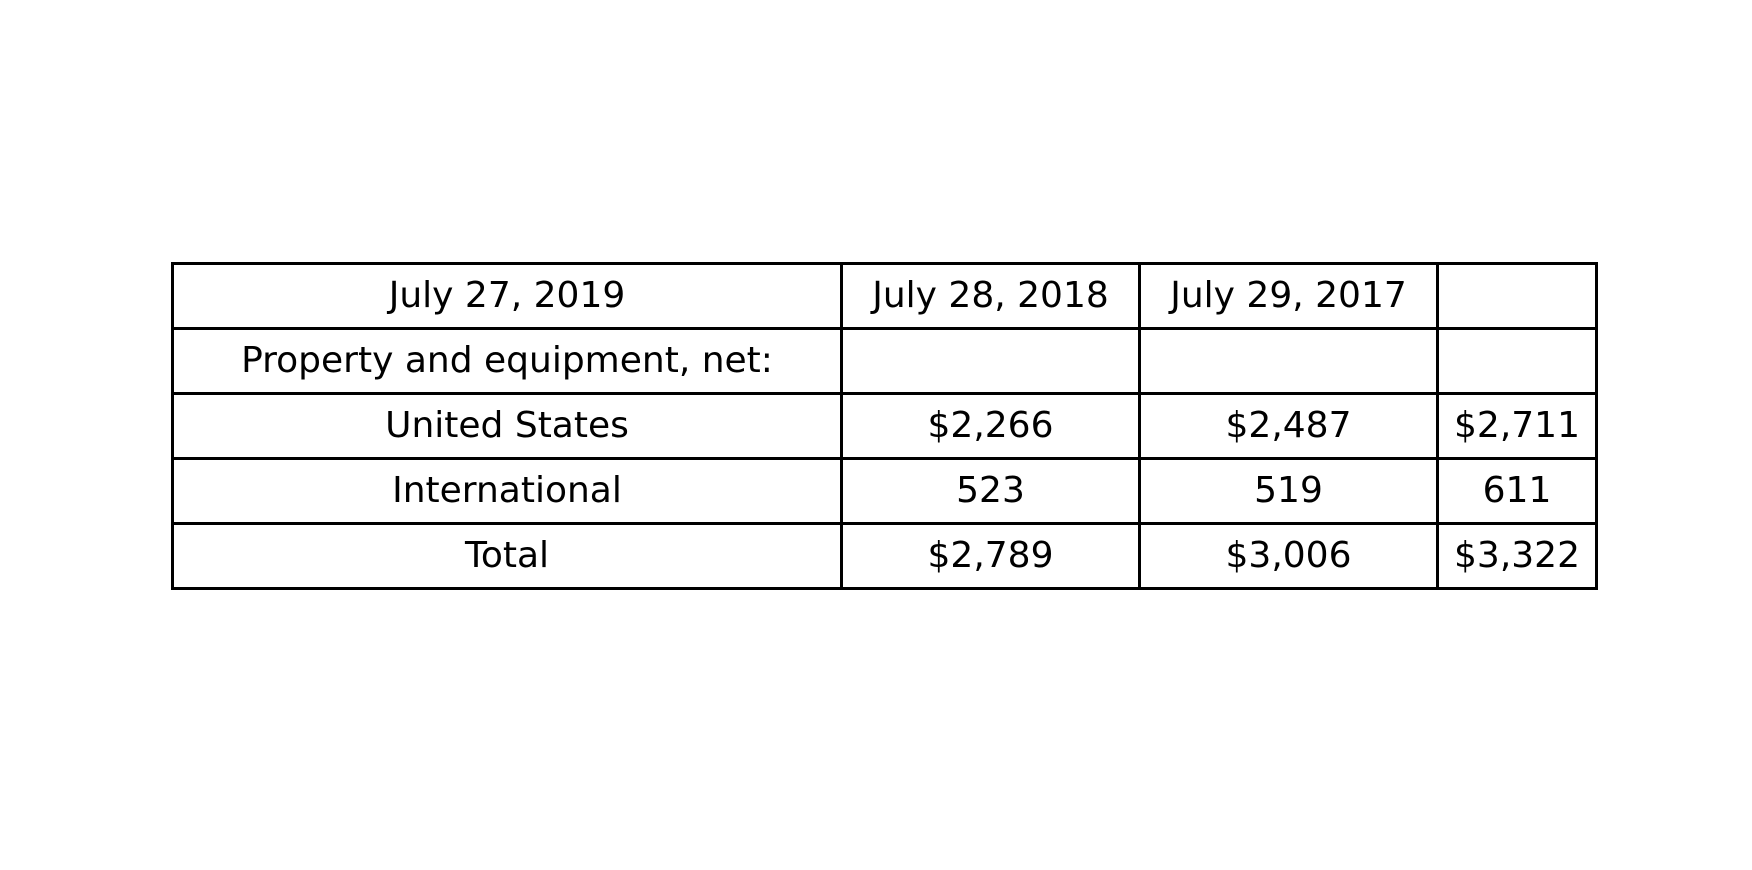  I want to click on table-row-international: International 523 519 611, so click(884, 491).